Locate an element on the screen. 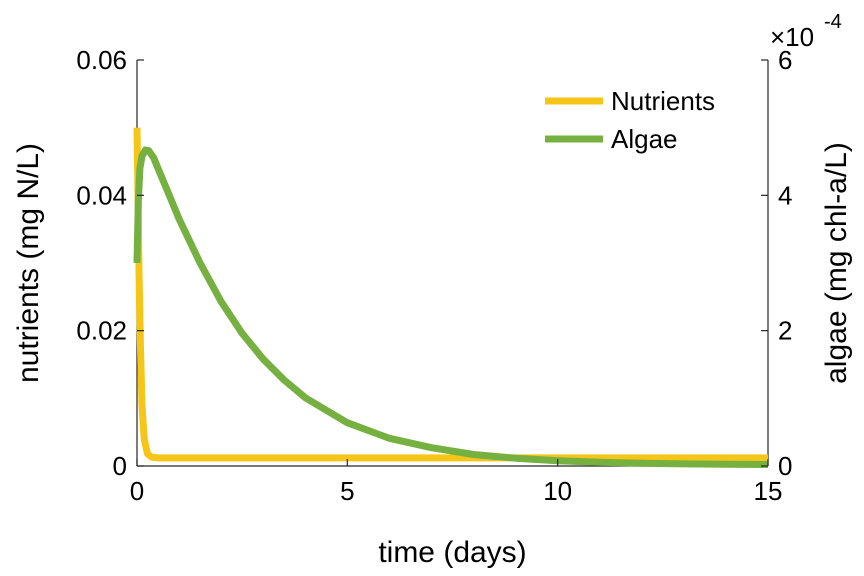 The image size is (864, 576). exponent-power: -4 is located at coordinates (833, 22).